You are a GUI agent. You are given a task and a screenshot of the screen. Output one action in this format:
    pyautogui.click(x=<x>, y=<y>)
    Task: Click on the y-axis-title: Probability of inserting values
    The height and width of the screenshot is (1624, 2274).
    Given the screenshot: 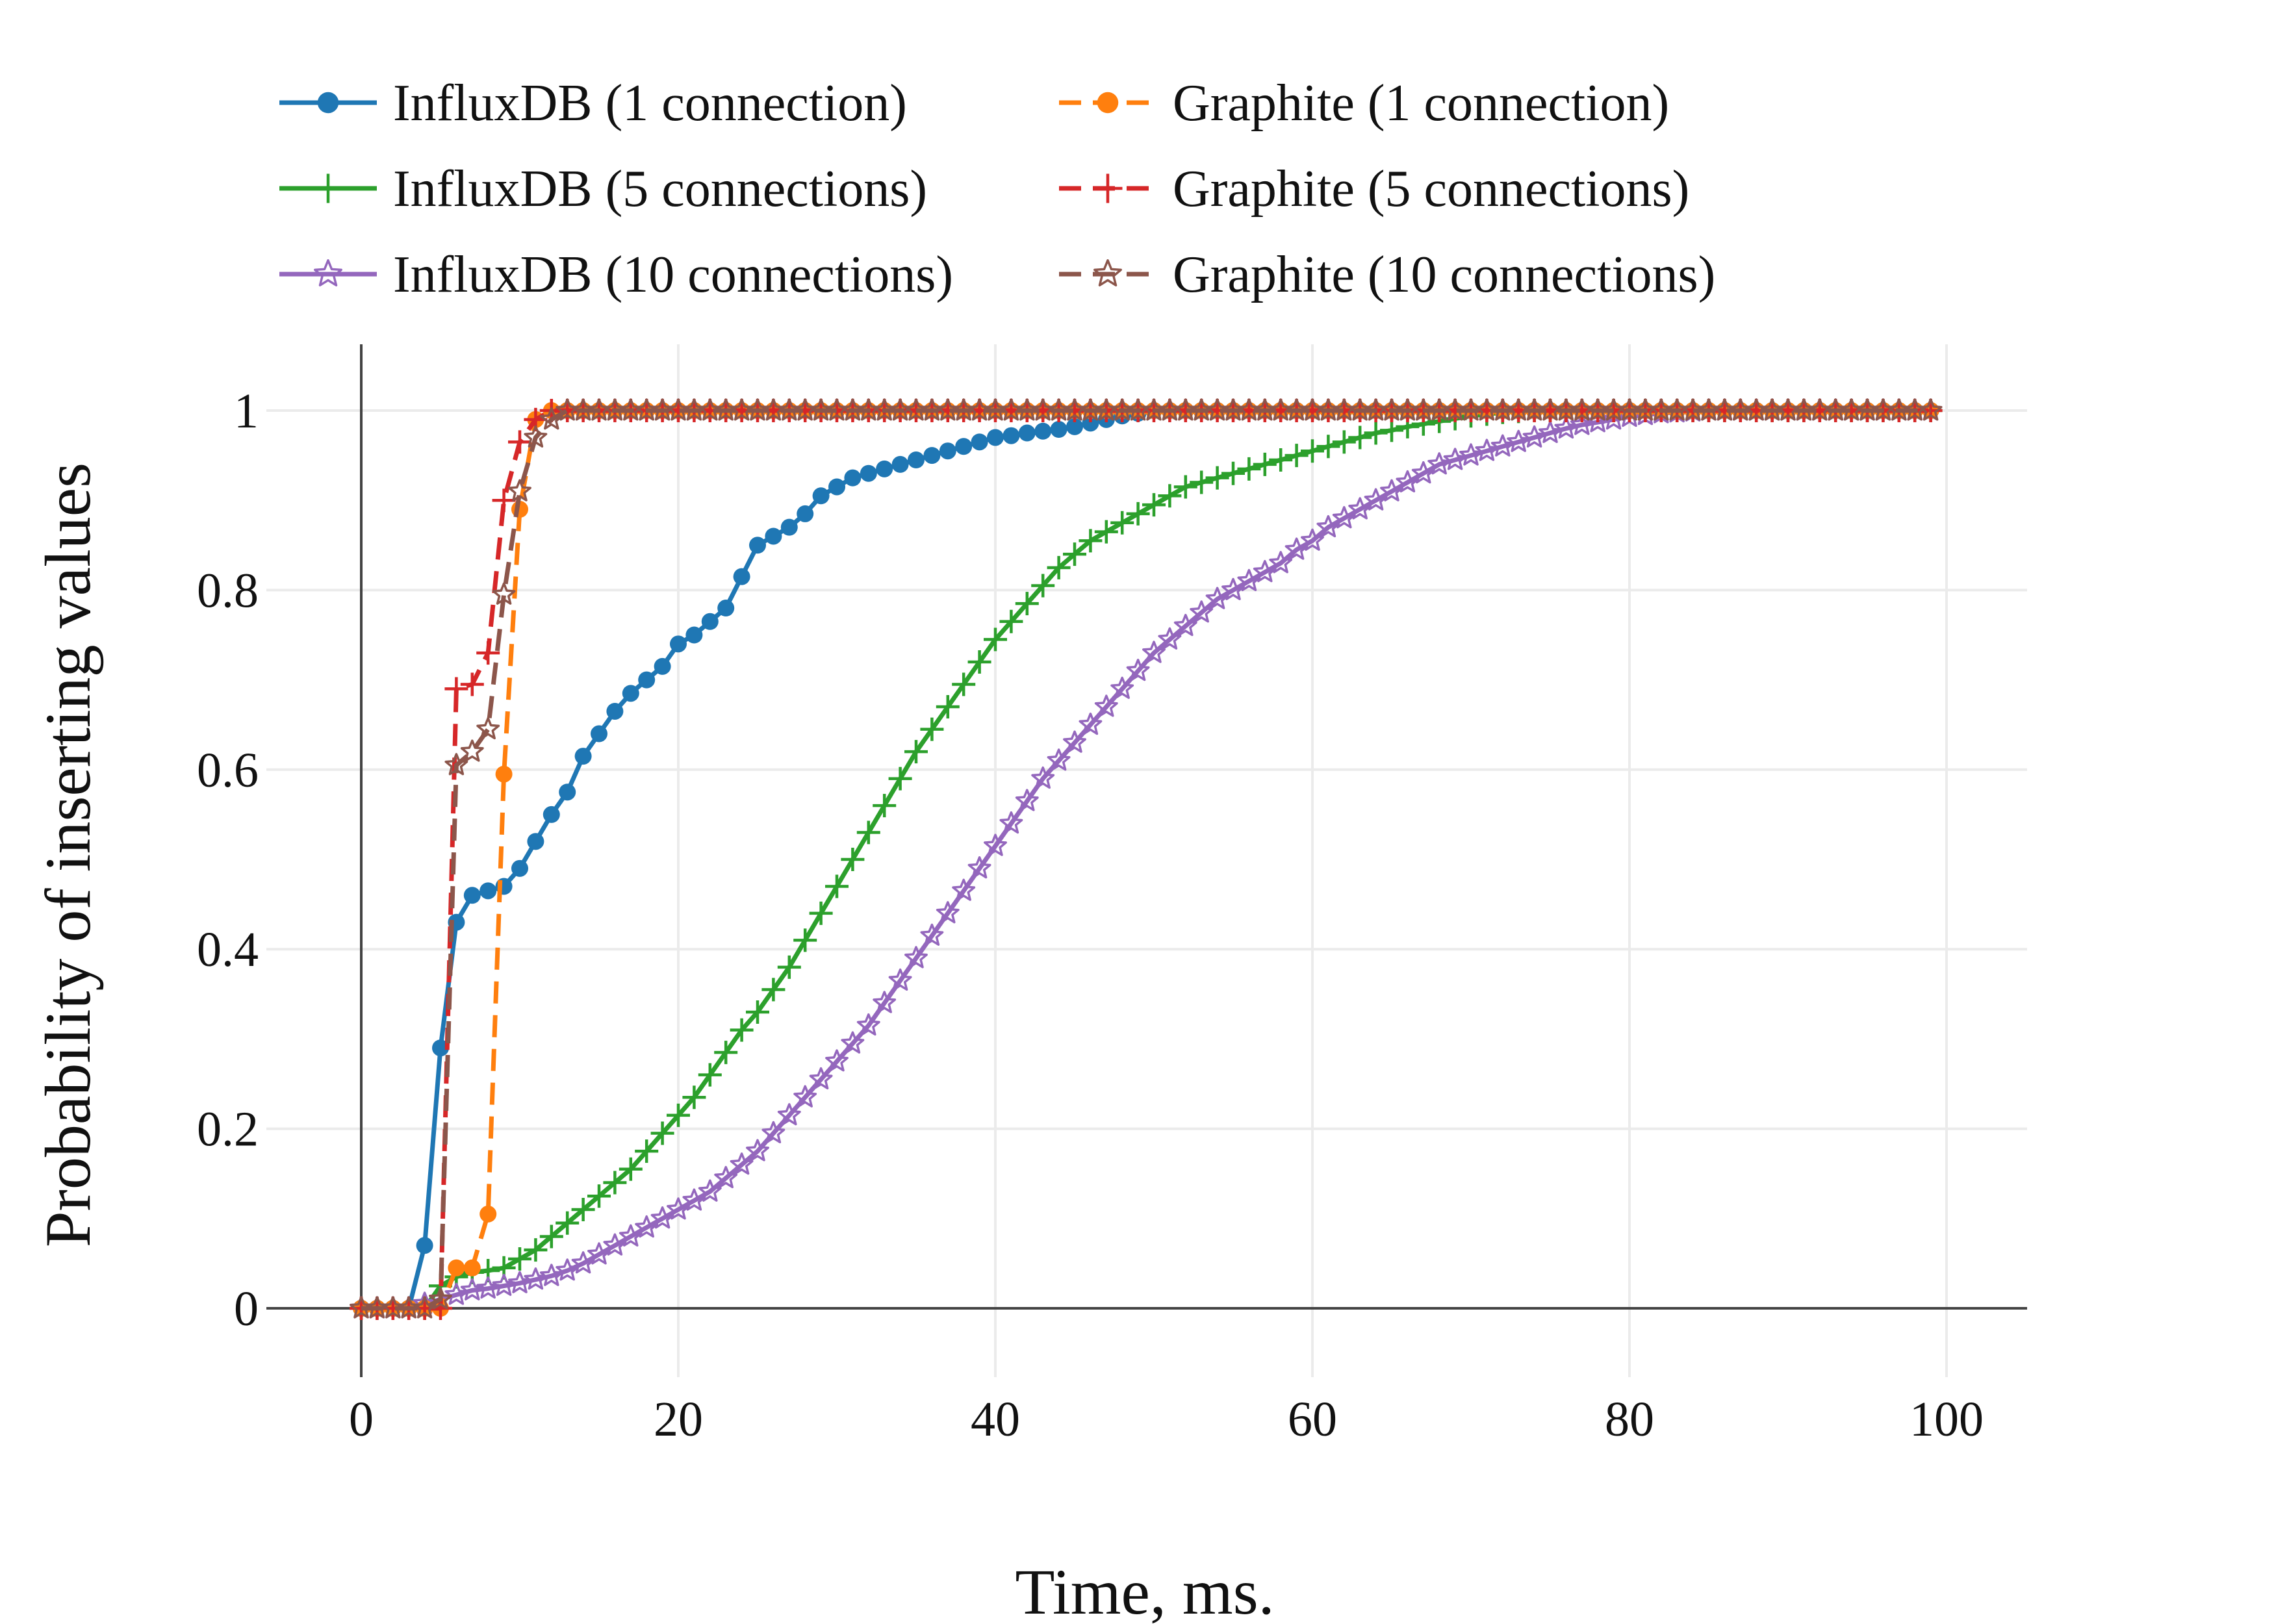 What is the action you would take?
    pyautogui.click(x=68, y=855)
    